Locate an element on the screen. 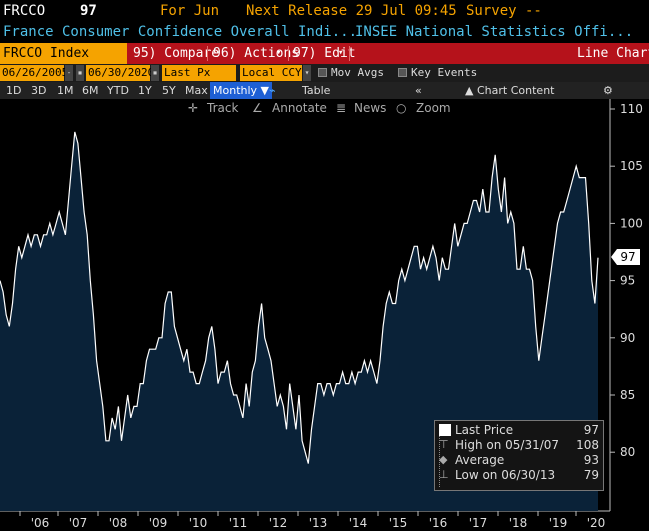 This screenshot has height=531, width=649. legend-low-value: 79 is located at coordinates (591, 475).